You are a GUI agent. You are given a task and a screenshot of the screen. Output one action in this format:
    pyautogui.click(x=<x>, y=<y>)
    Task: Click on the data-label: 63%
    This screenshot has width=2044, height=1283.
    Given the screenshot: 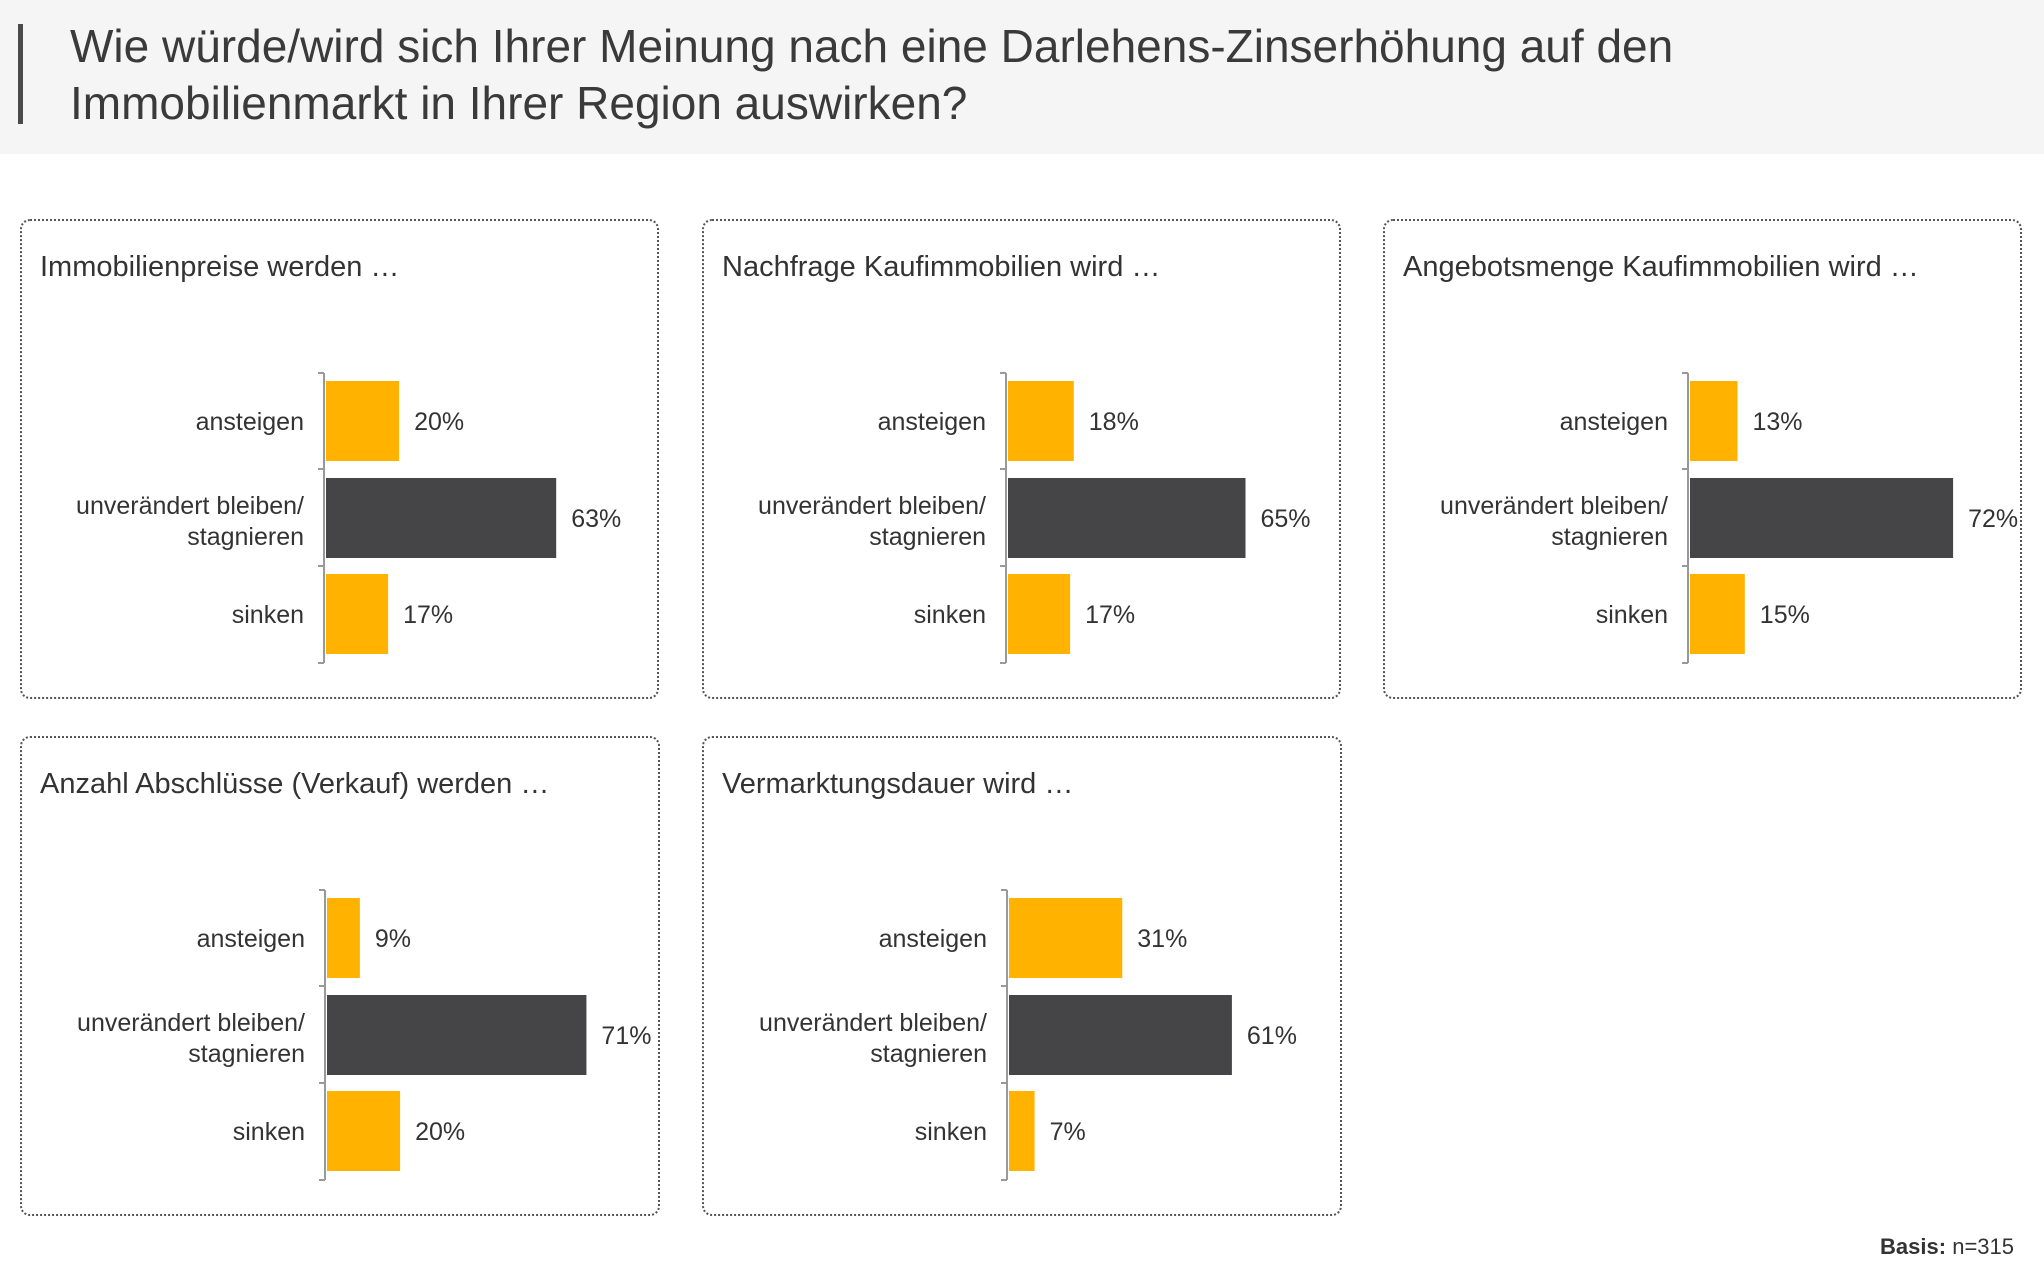 What is the action you would take?
    pyautogui.click(x=596, y=519)
    